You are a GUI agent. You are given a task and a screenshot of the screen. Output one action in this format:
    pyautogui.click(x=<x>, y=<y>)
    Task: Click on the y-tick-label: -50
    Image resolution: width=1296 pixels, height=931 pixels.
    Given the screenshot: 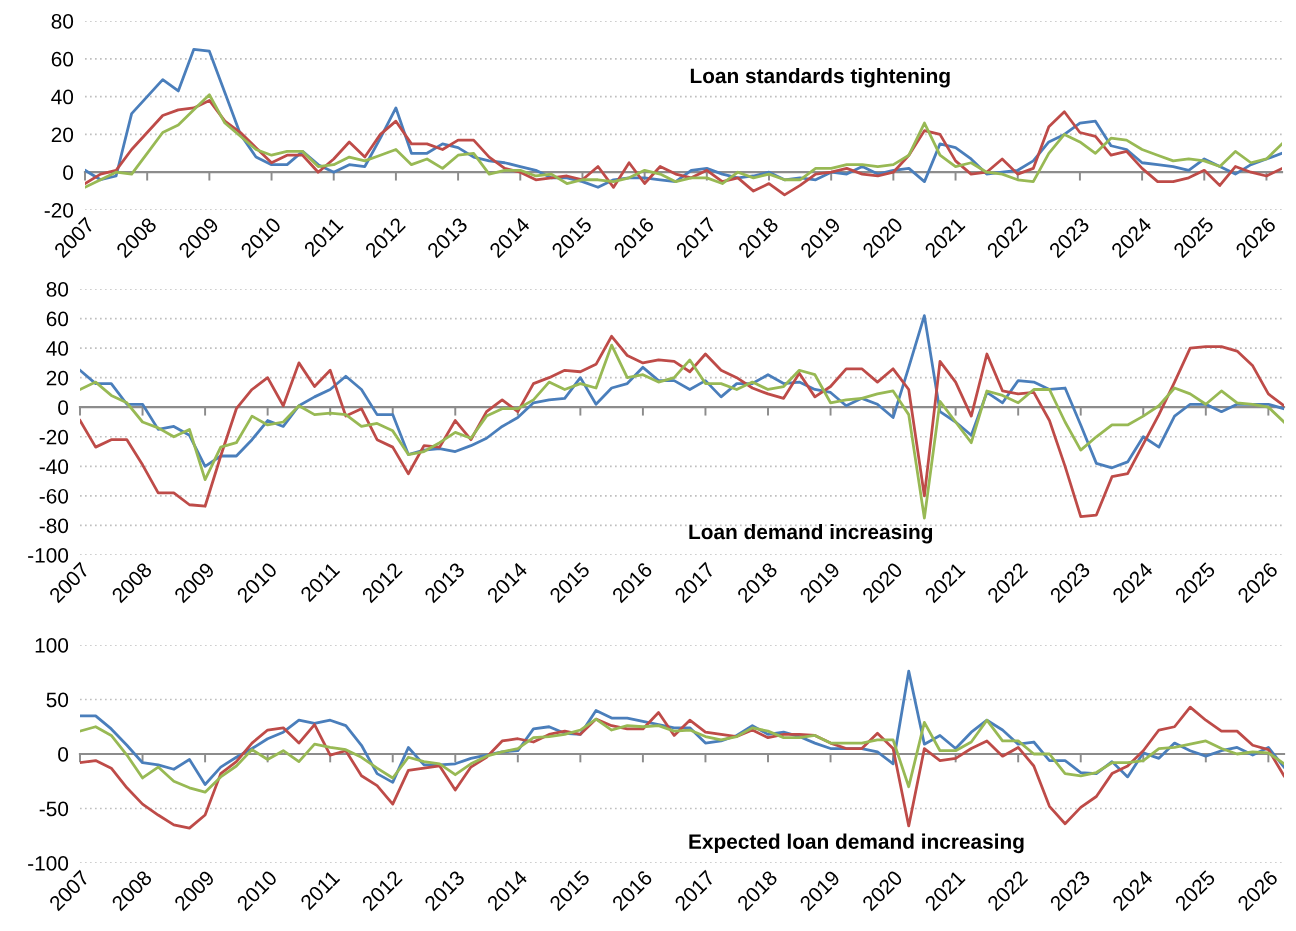 What is the action you would take?
    pyautogui.click(x=54, y=809)
    